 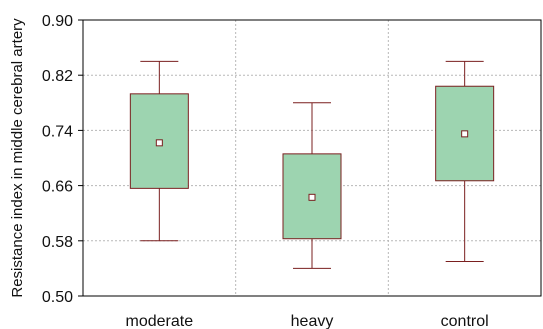 I want to click on box-control, so click(x=465, y=161).